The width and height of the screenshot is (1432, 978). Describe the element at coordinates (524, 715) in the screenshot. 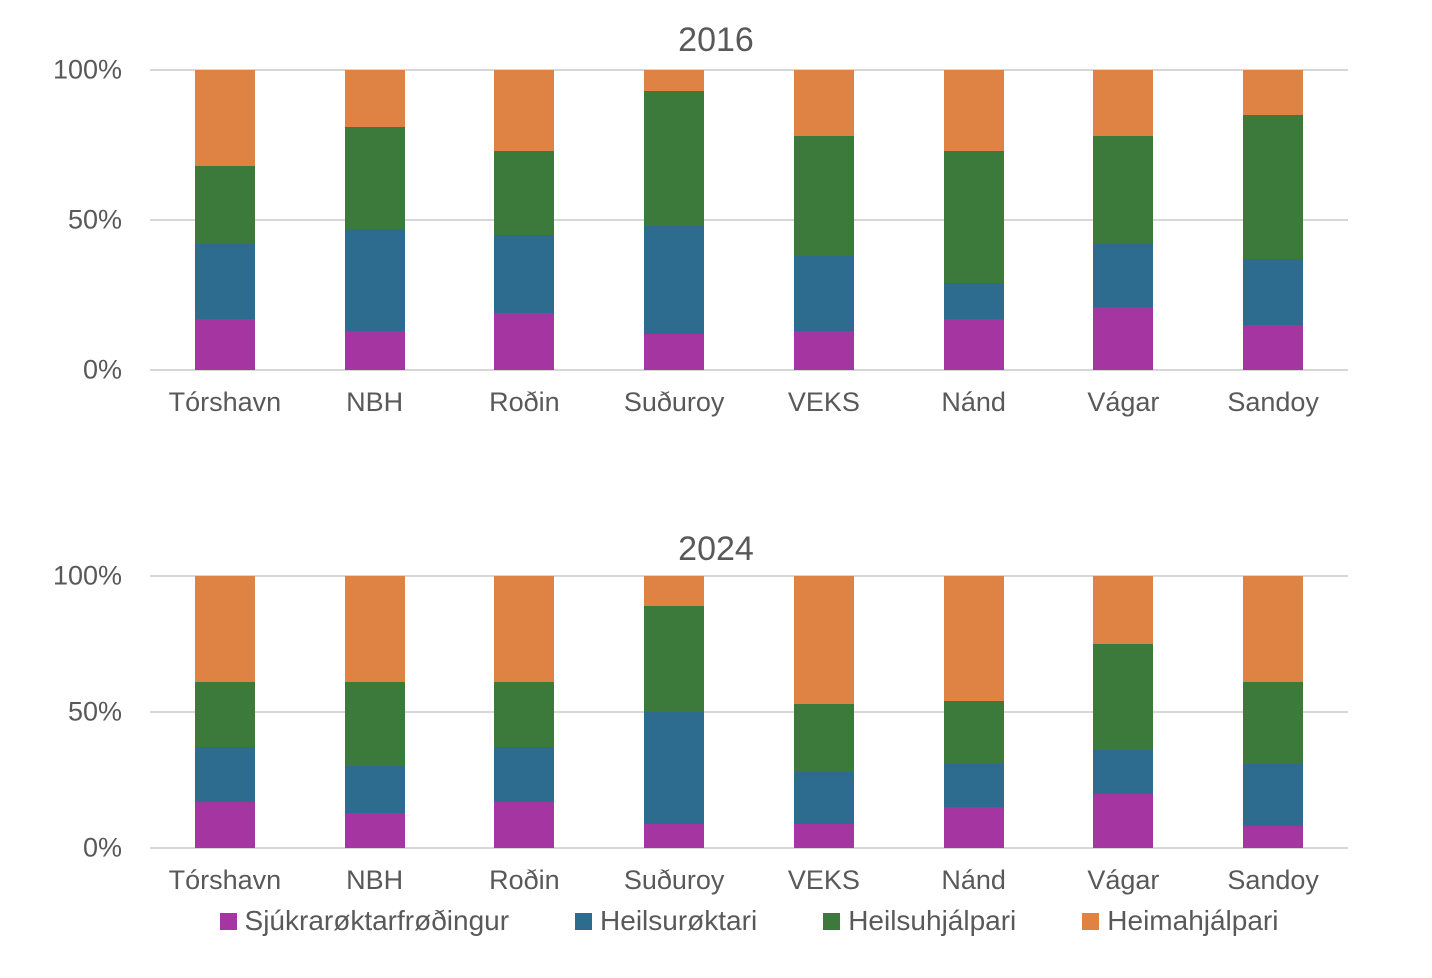

I see `segment-heilsuhj-lpari-ro-in` at that location.